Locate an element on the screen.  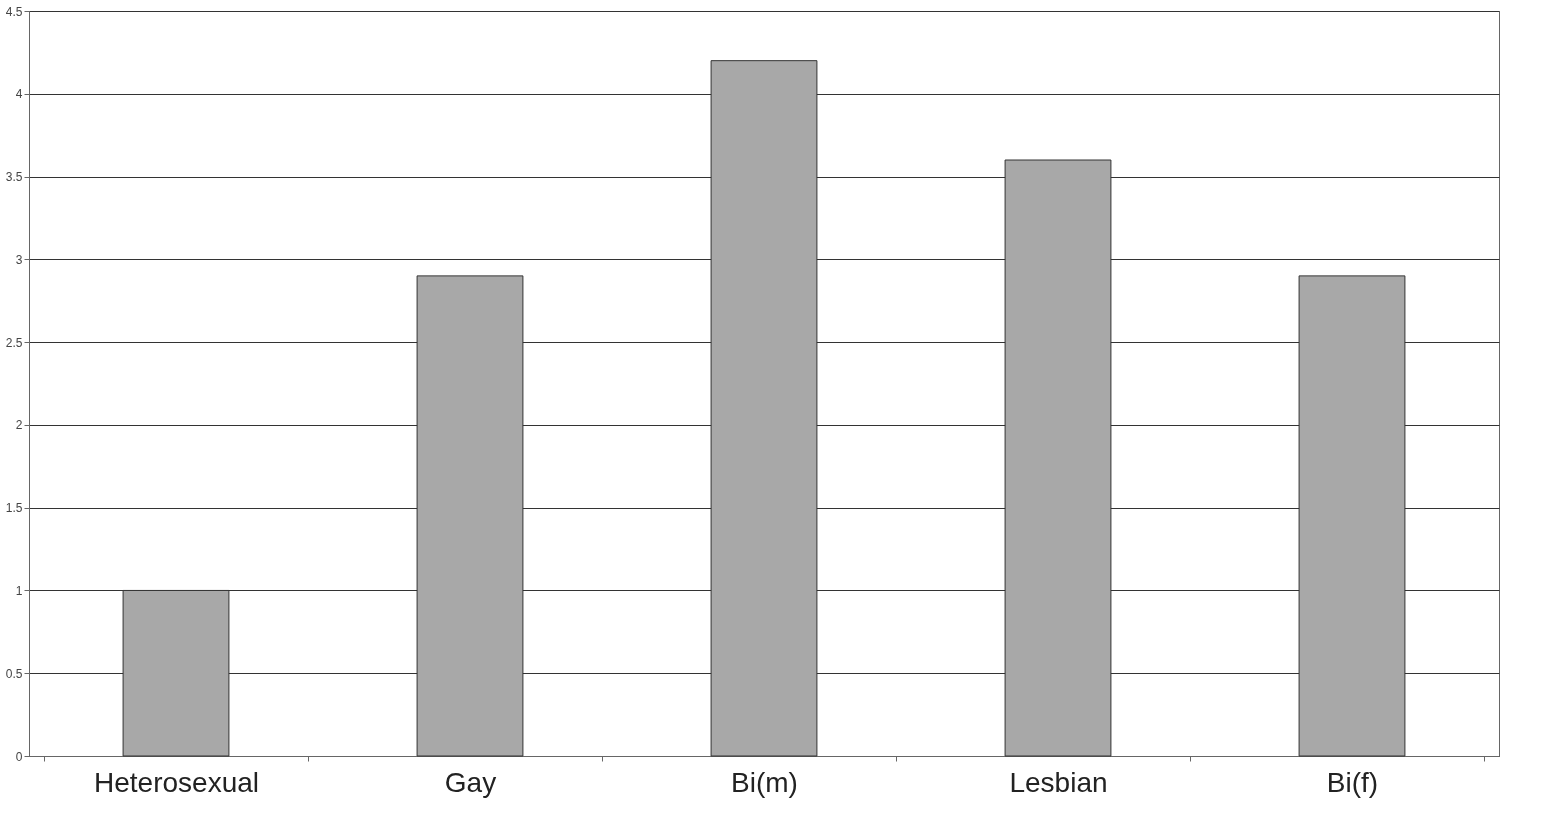
y-tick-label: 1.5 is located at coordinates (14, 508).